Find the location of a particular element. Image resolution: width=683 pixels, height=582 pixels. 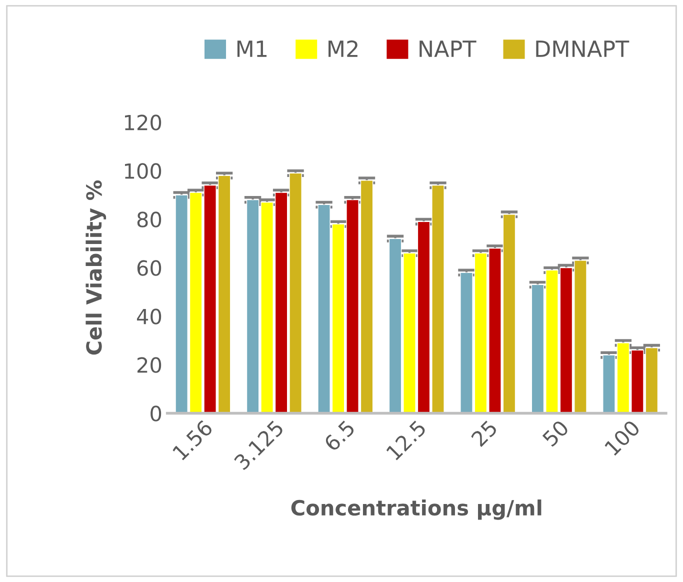

y-tick-label: 20 is located at coordinates (149, 365).